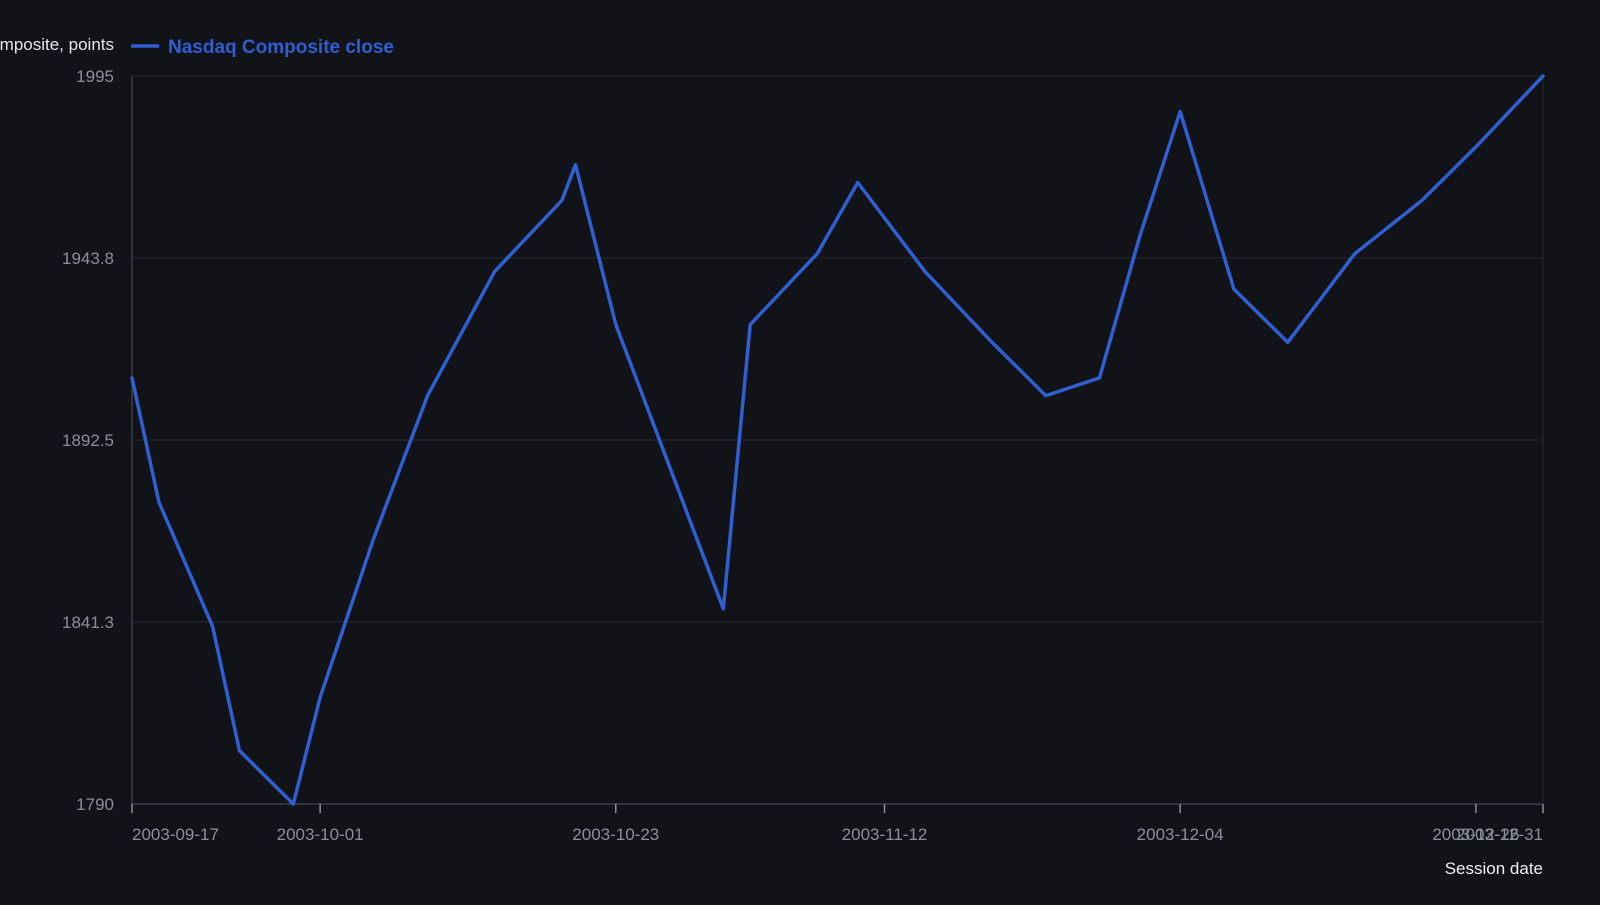 The image size is (1600, 905). Describe the element at coordinates (175, 834) in the screenshot. I see `x-tick-label: 2003-09-17` at that location.